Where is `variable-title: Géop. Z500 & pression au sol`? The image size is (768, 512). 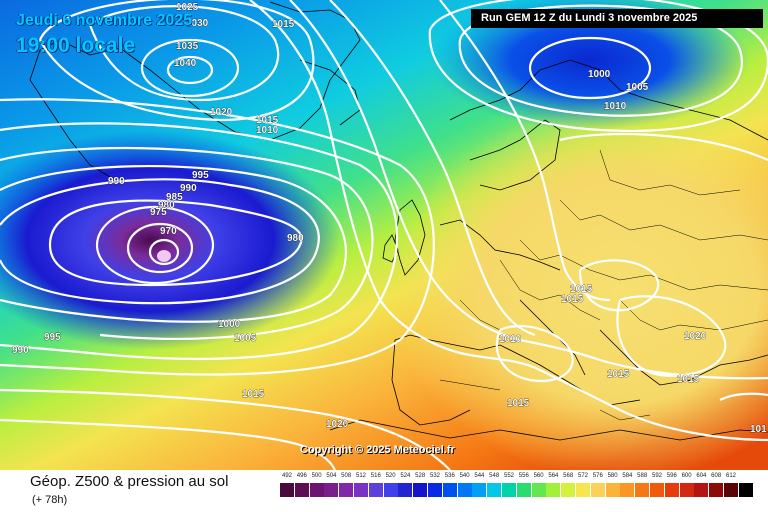
variable-title: Géop. Z500 & pression au sol is located at coordinates (129, 481).